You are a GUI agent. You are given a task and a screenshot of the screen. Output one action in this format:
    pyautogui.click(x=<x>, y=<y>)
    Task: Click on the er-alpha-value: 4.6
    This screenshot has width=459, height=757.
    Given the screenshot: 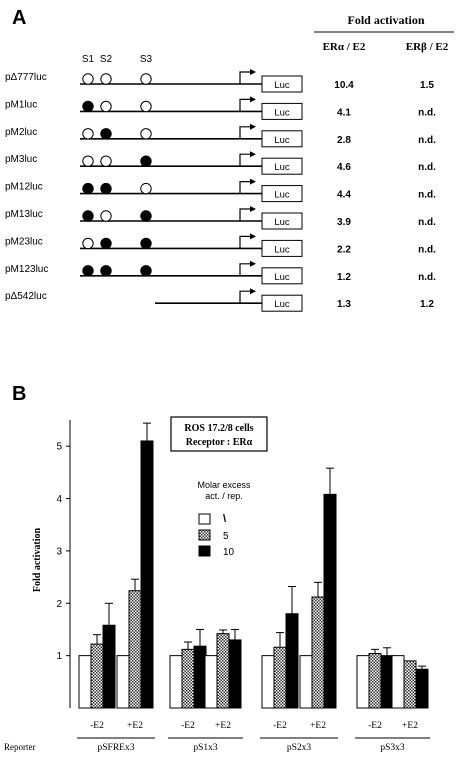 What is the action you would take?
    pyautogui.click(x=344, y=167)
    